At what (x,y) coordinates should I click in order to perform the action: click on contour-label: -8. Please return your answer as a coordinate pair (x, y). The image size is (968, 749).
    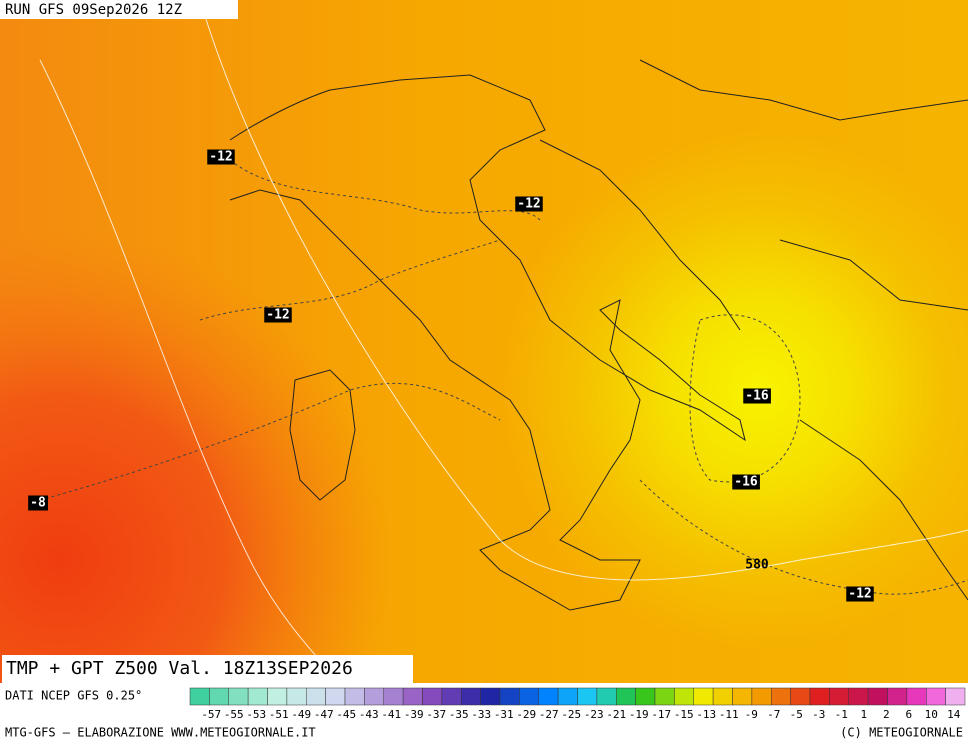
    Looking at the image, I should click on (38, 503).